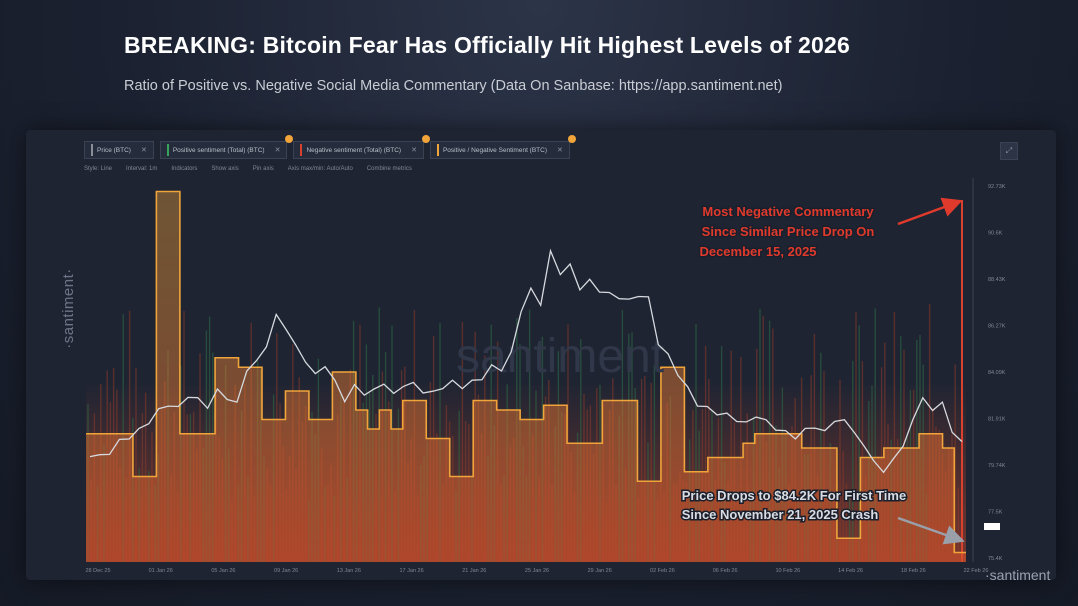 This screenshot has width=1078, height=606. I want to click on y-tick-label: 84.09K, so click(997, 373).